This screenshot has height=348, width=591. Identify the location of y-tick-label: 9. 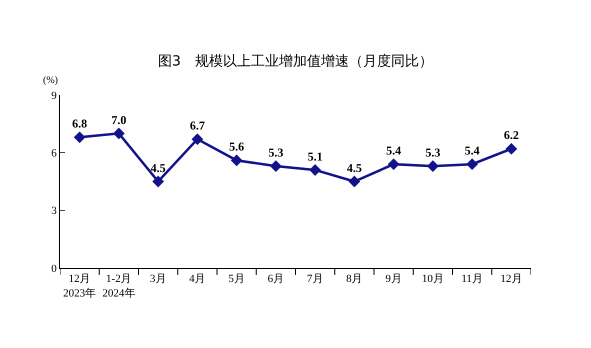
(54, 96).